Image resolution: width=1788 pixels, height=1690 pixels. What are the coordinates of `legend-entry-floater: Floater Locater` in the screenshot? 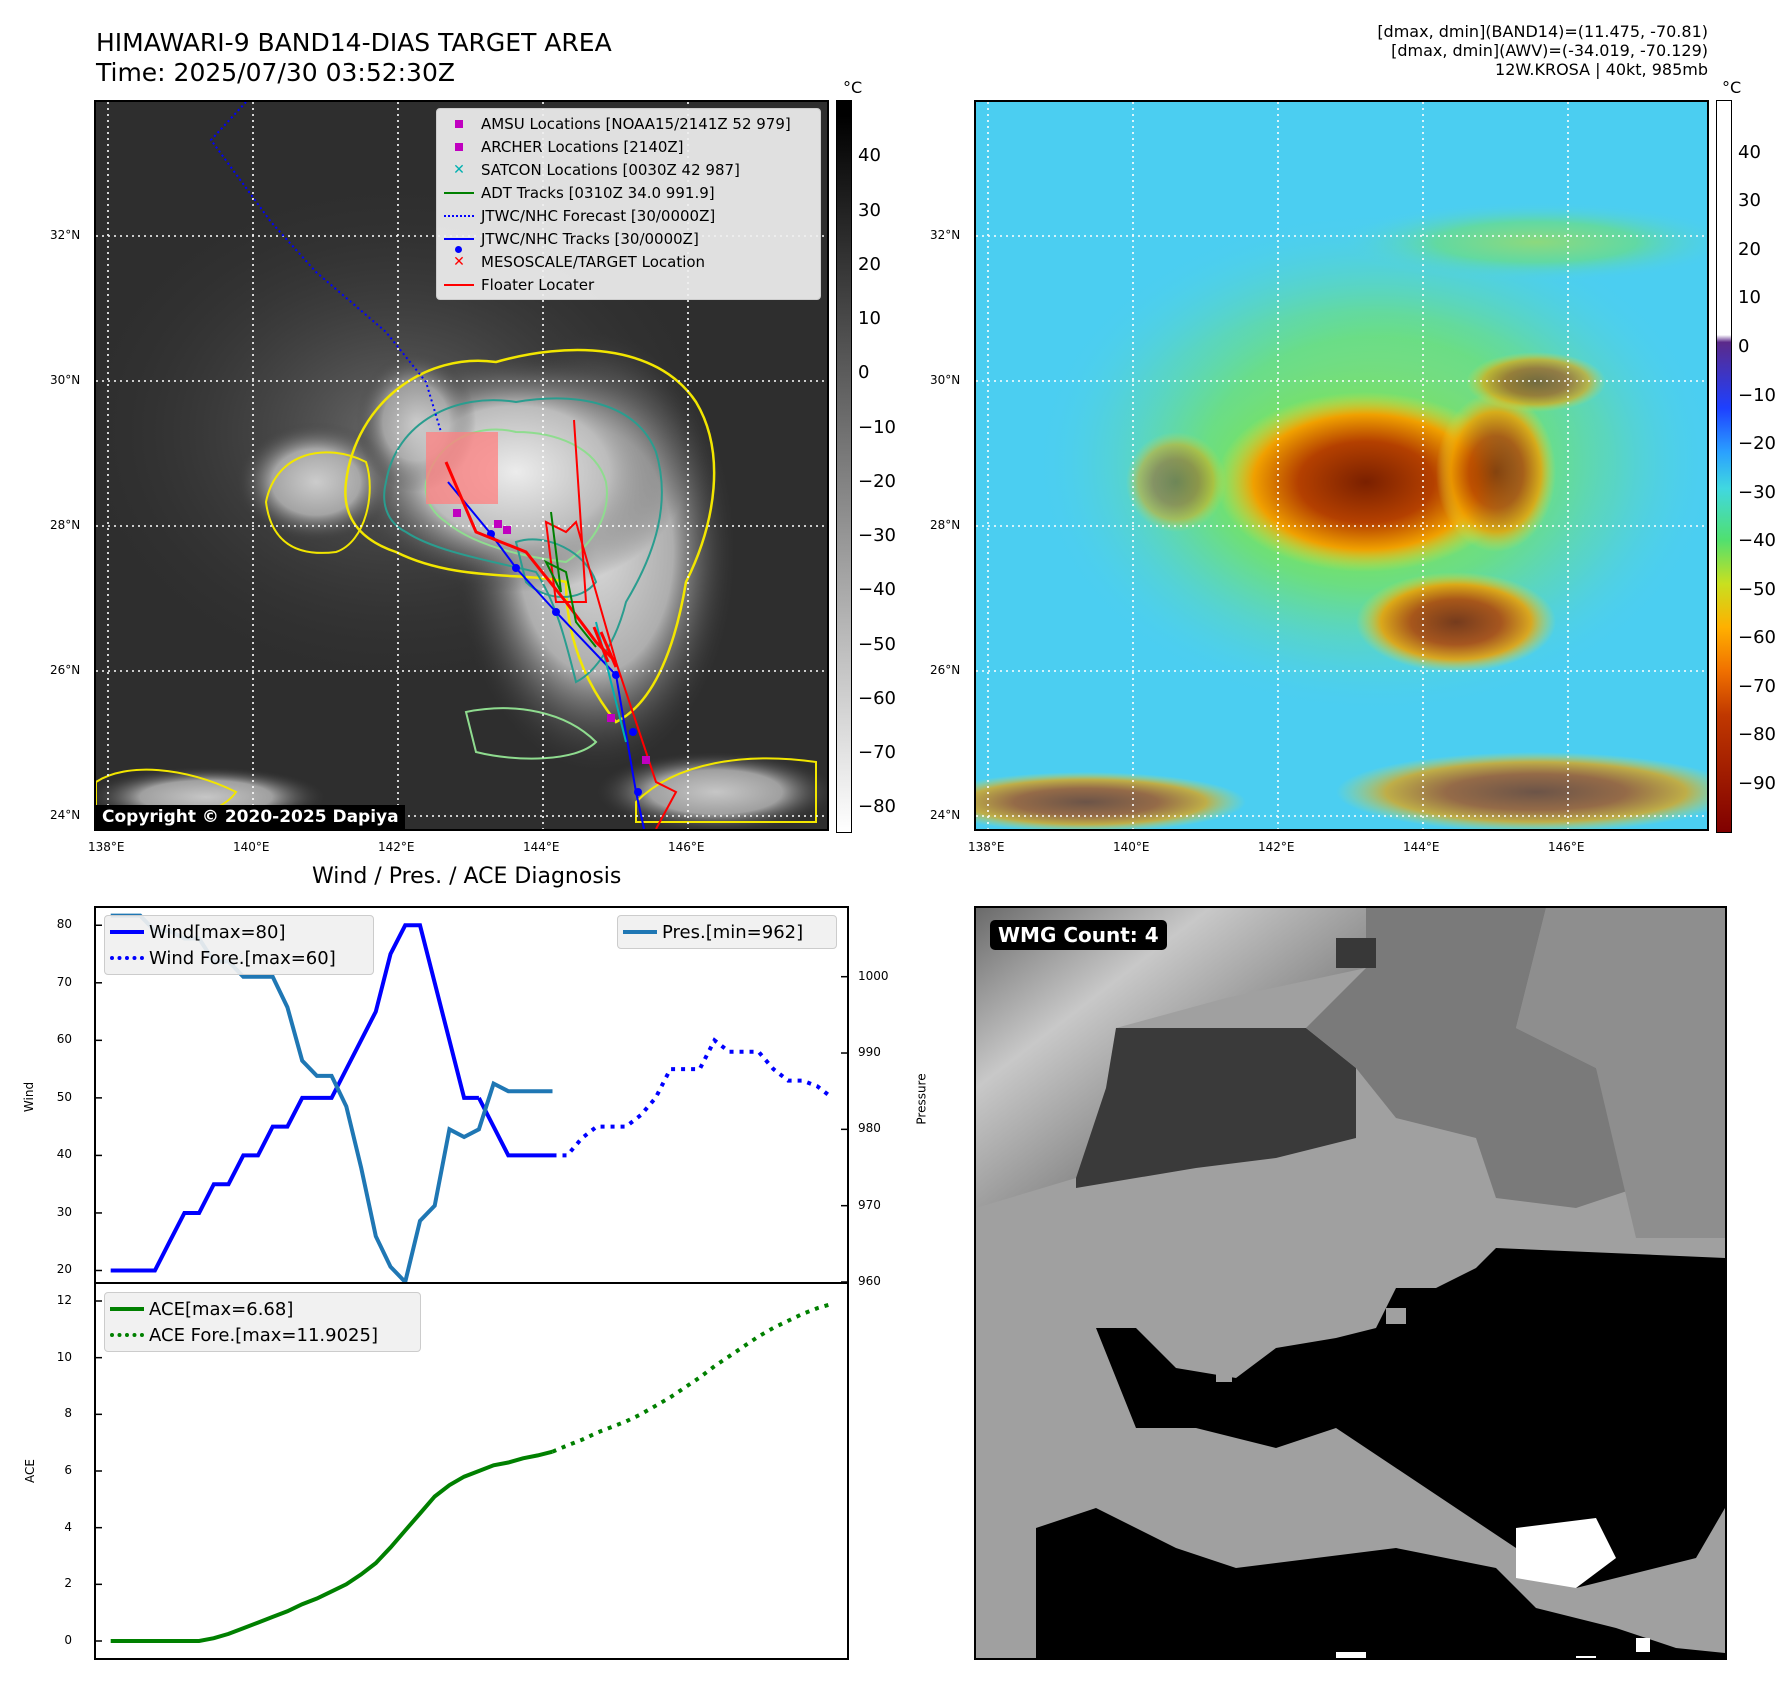 It's located at (628, 284).